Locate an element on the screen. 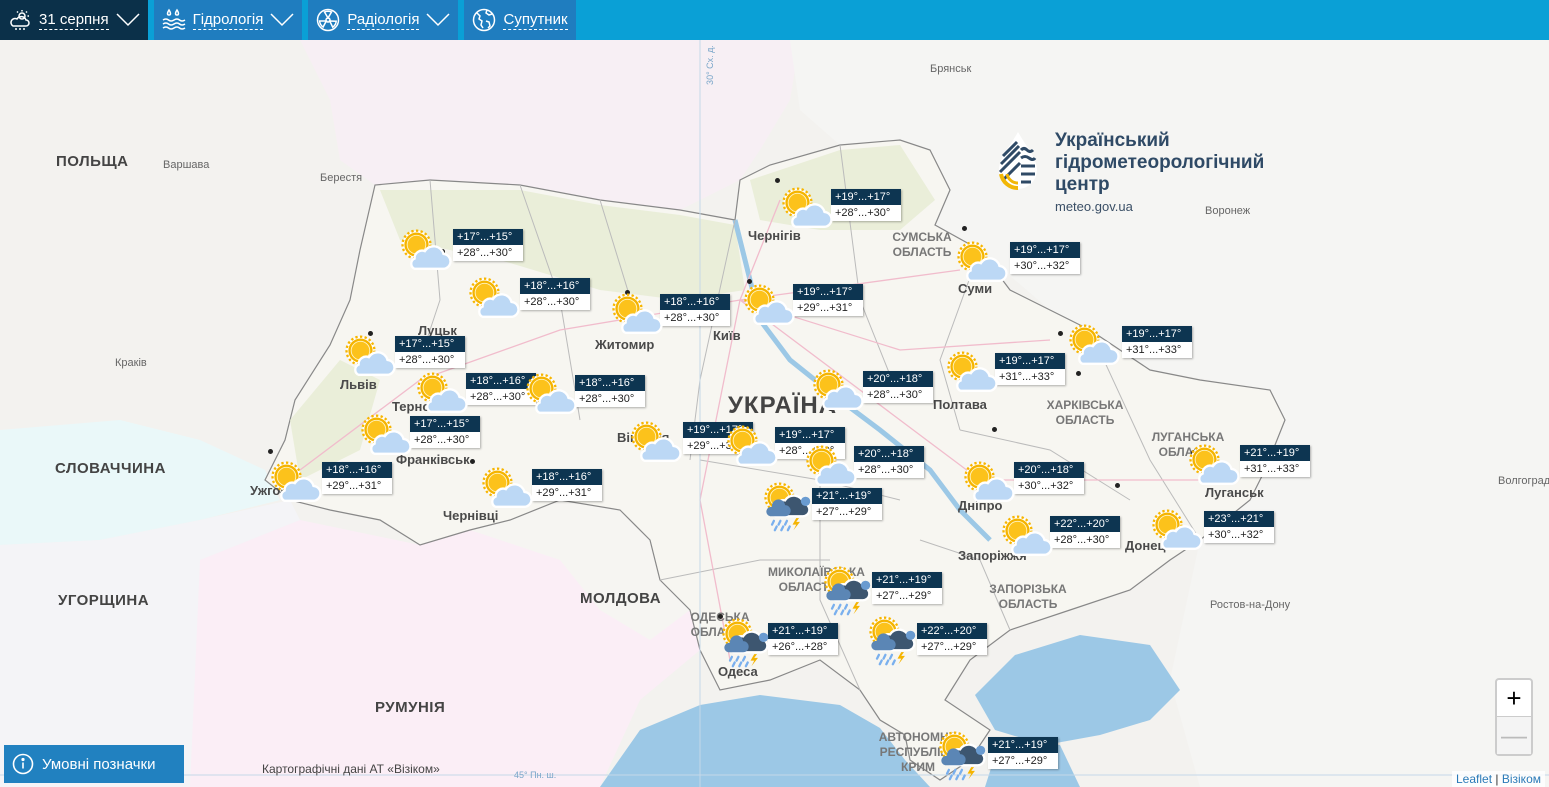 The height and width of the screenshot is (787, 1549). map-label-oblasts-6: АВТОНОМНА РЕСПУБЛІКА КРИМ is located at coordinates (918, 752).